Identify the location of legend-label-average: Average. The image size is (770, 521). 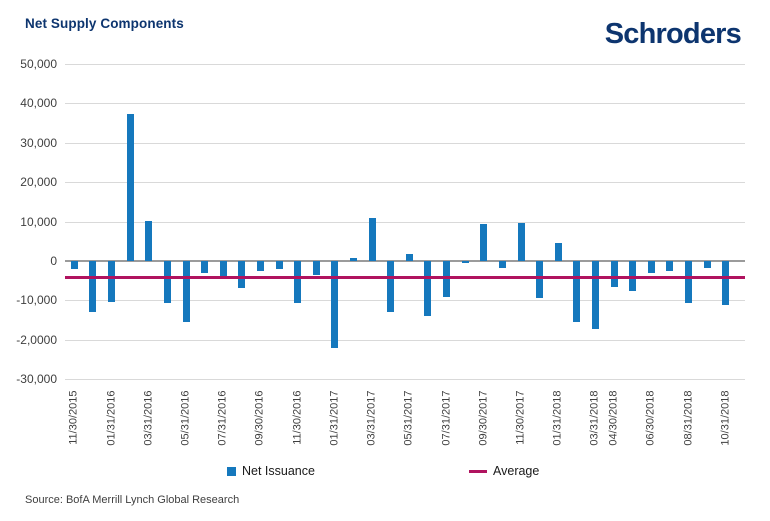
(516, 471).